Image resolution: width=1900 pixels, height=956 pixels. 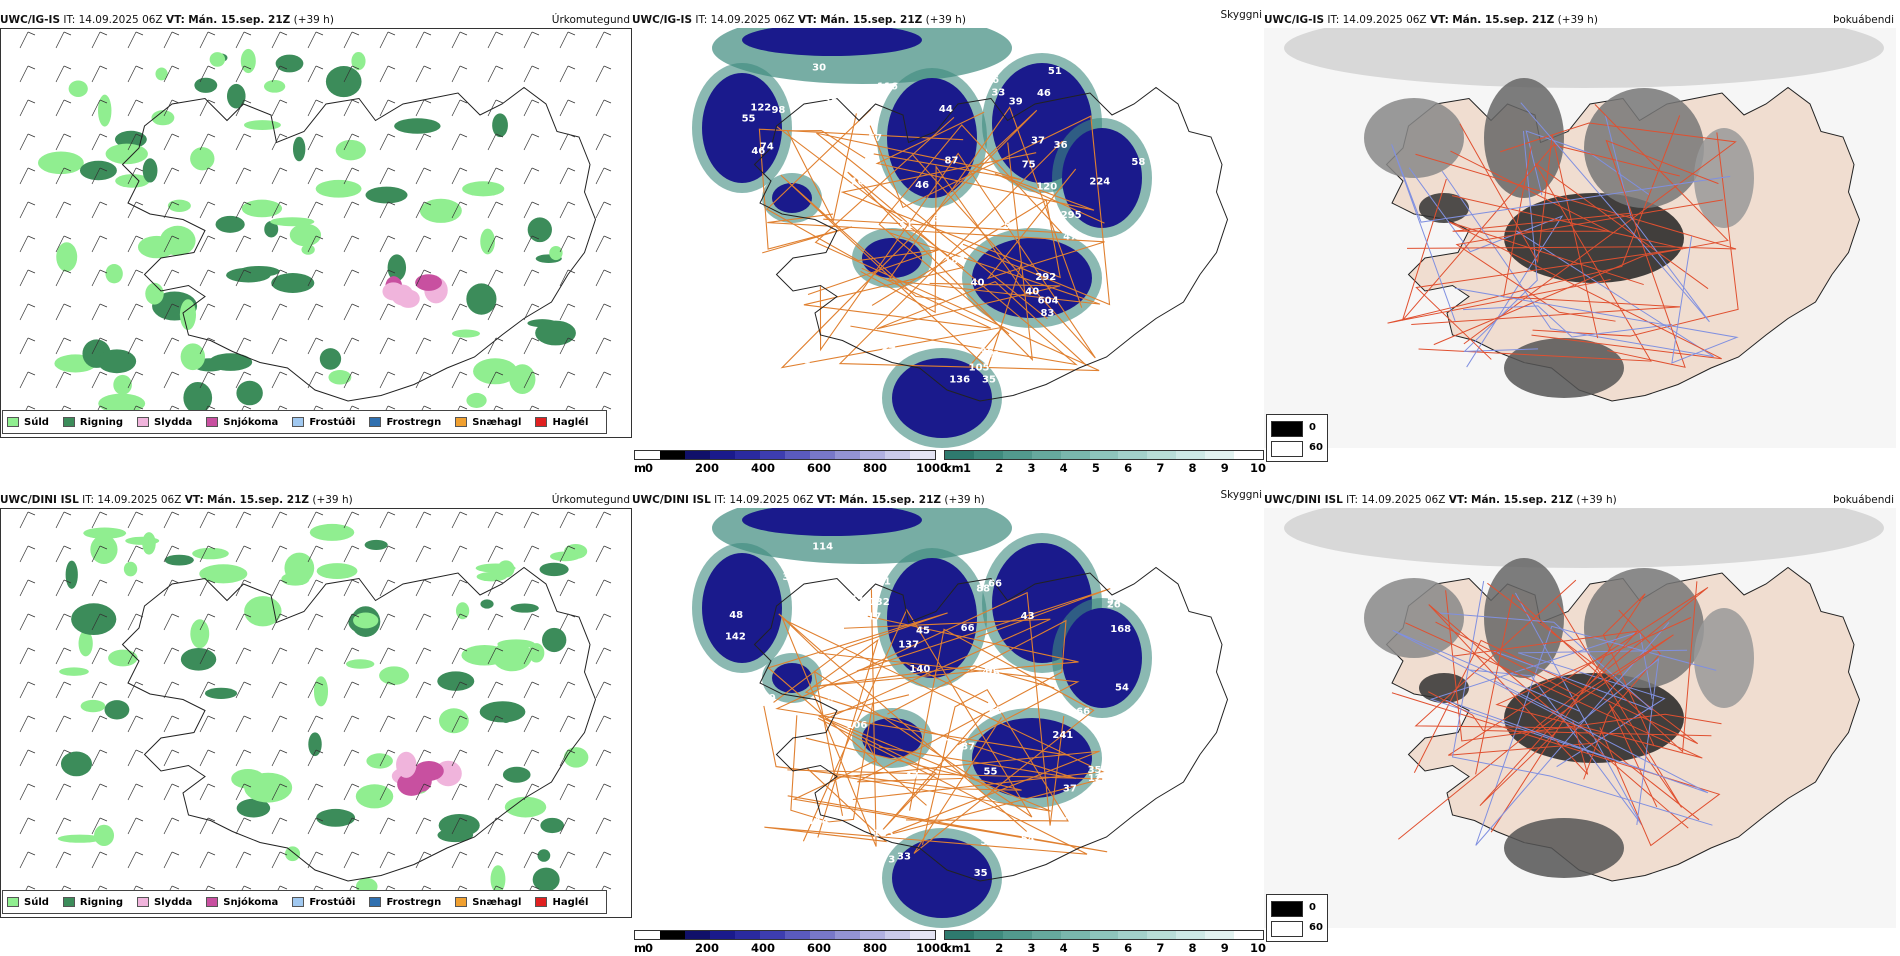 What do you see at coordinates (1160, 948) in the screenshot?
I see `colorbar-tick: 7` at bounding box center [1160, 948].